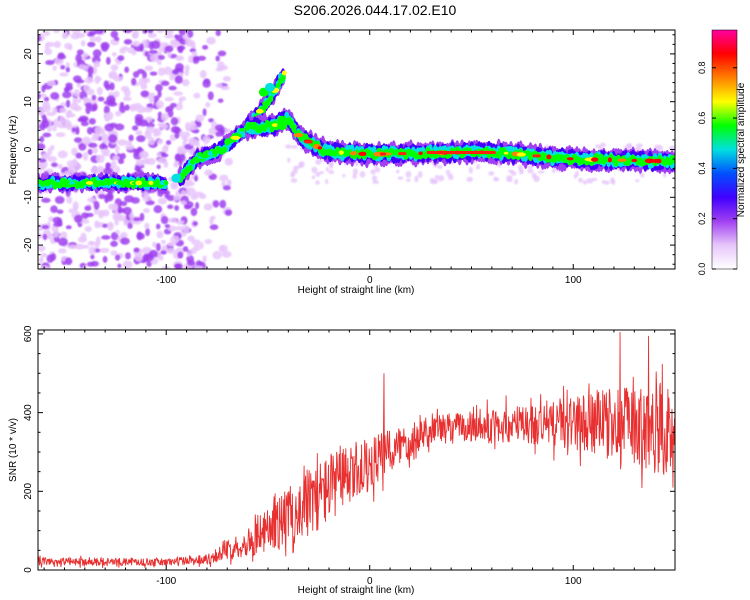 The width and height of the screenshot is (750, 600). I want to click on colorbar-tick-label: 0.2, so click(702, 218).